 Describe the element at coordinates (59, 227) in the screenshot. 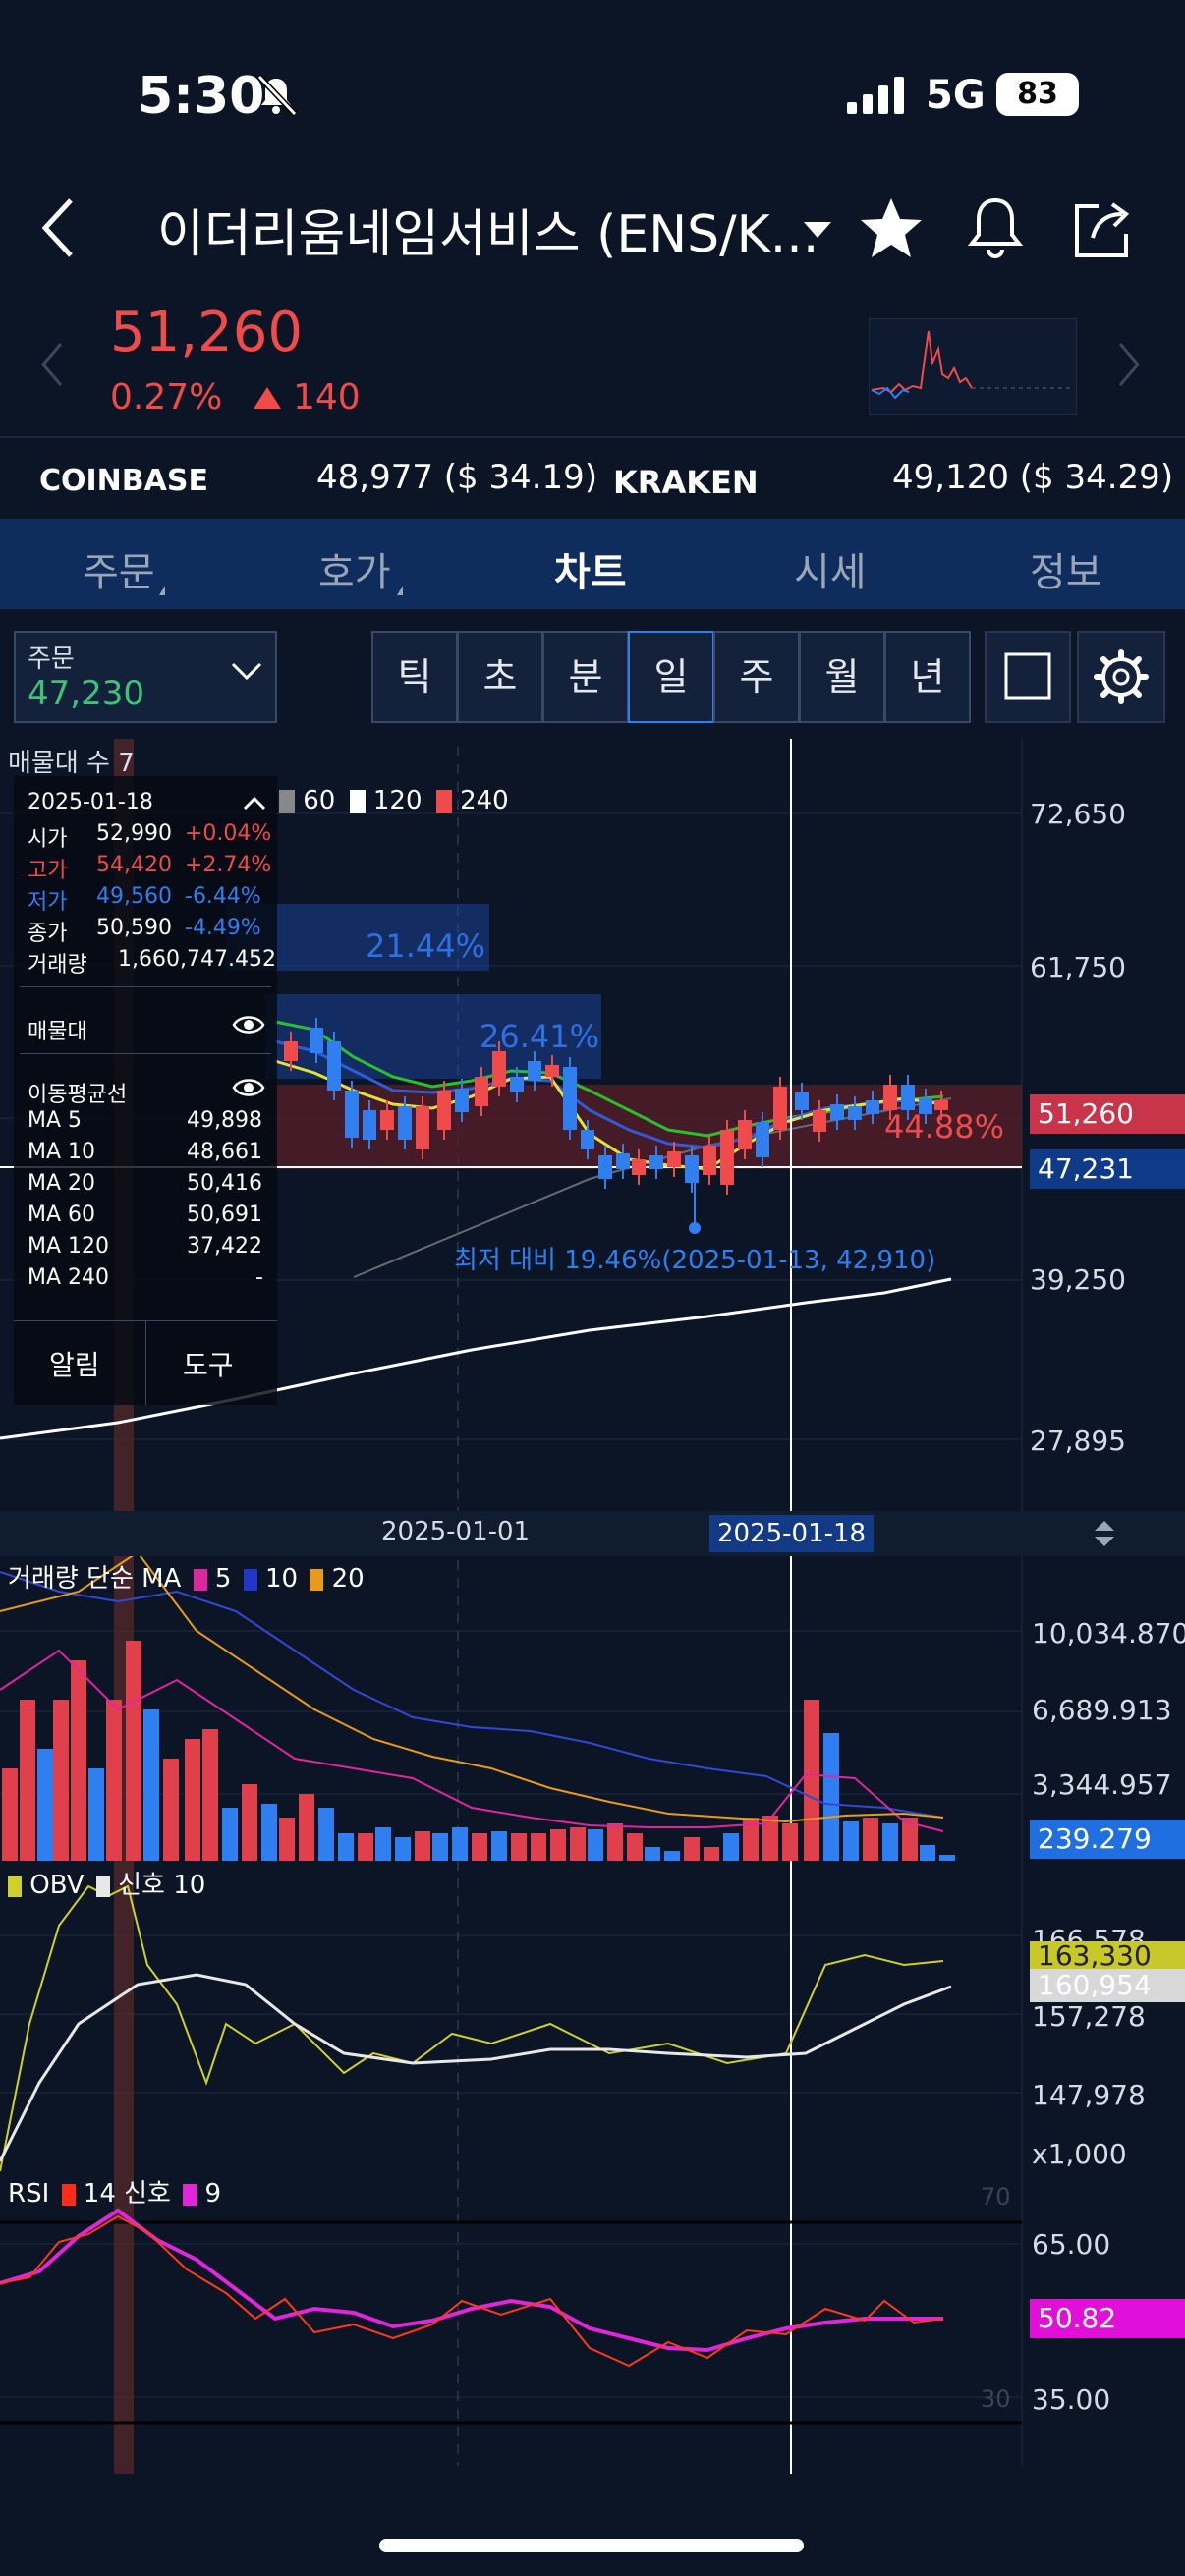

I see `back-arrow-icon` at that location.